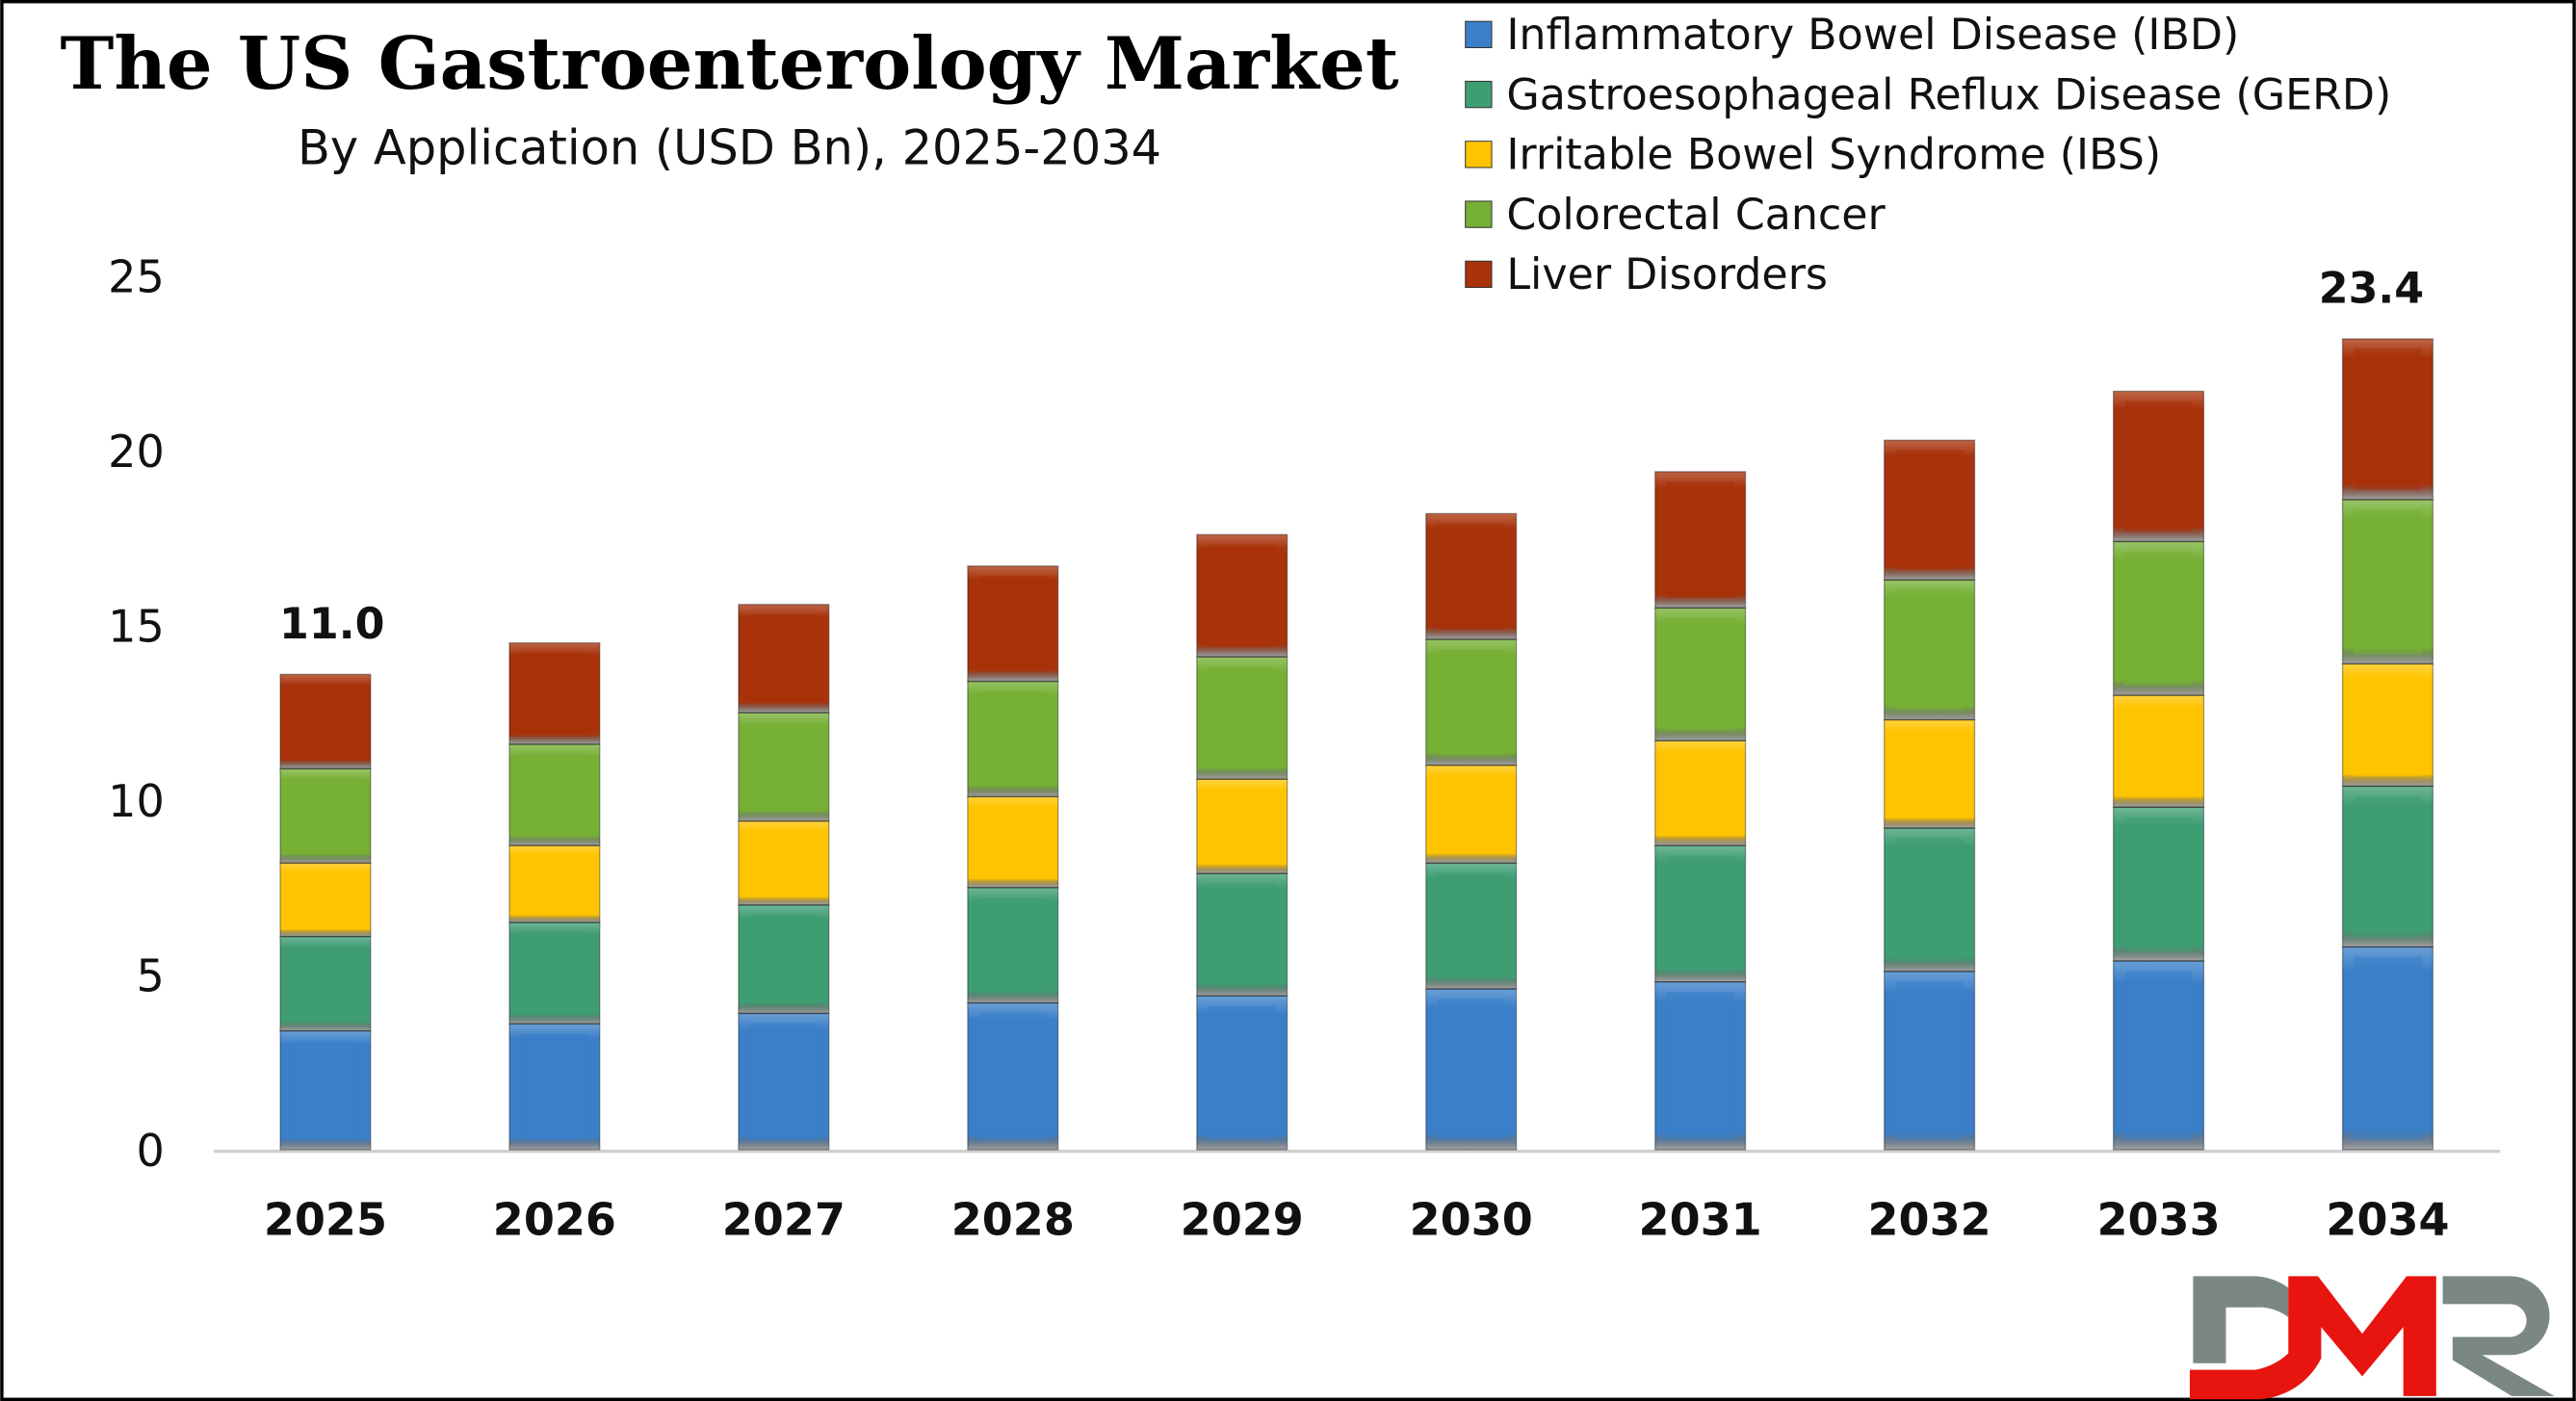 Image resolution: width=2576 pixels, height=1401 pixels. I want to click on chart-title: The US Gastroenterology Market, so click(730, 64).